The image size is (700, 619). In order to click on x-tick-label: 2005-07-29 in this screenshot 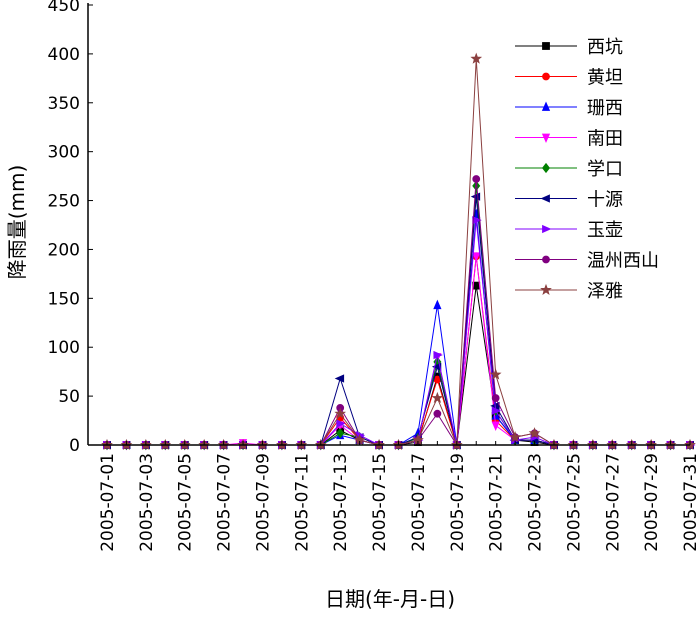, I will do `click(652, 502)`.